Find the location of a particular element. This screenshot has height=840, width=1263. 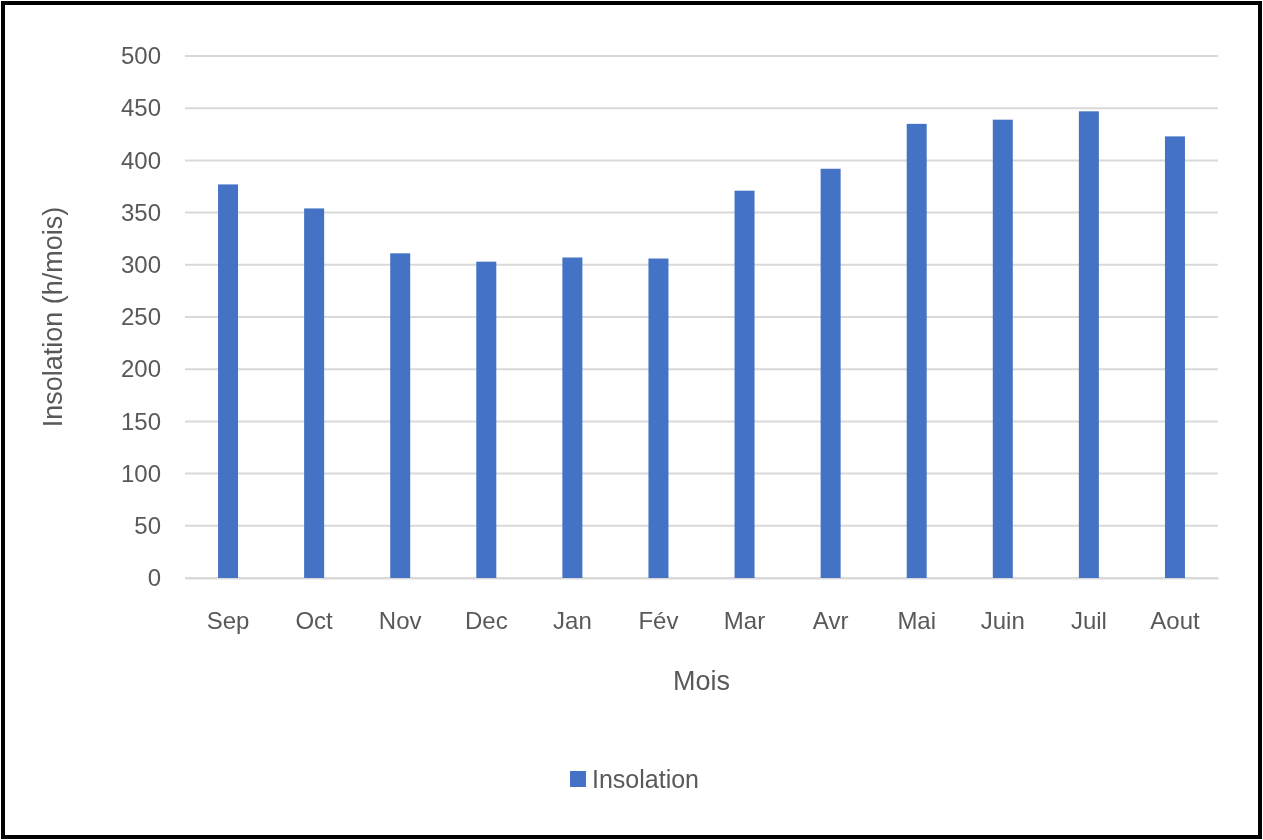

y-tick-label: 200 is located at coordinates (140, 369).